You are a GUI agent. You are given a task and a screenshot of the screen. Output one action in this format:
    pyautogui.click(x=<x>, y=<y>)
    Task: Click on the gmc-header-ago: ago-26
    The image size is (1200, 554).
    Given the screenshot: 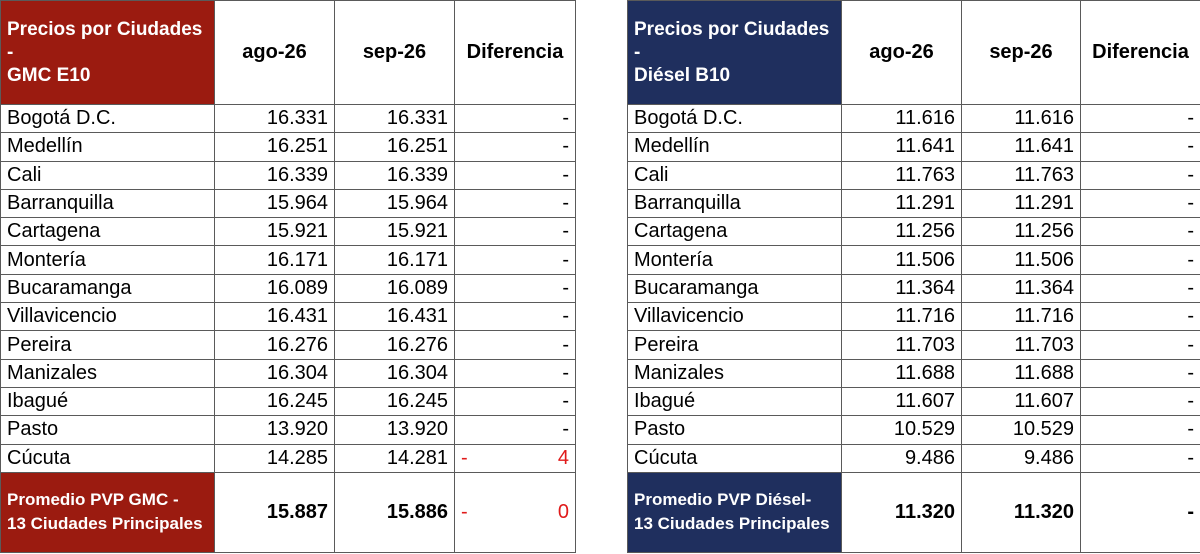 What is the action you would take?
    pyautogui.click(x=274, y=52)
    